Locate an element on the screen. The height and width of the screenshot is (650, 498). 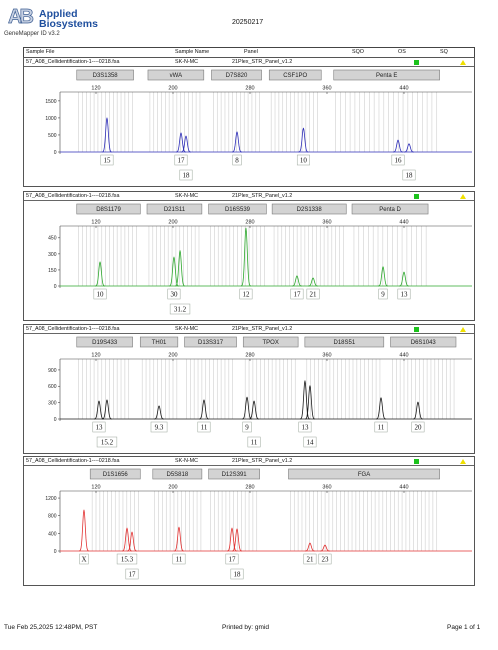
marker-box: Penta E is located at coordinates (386, 75).